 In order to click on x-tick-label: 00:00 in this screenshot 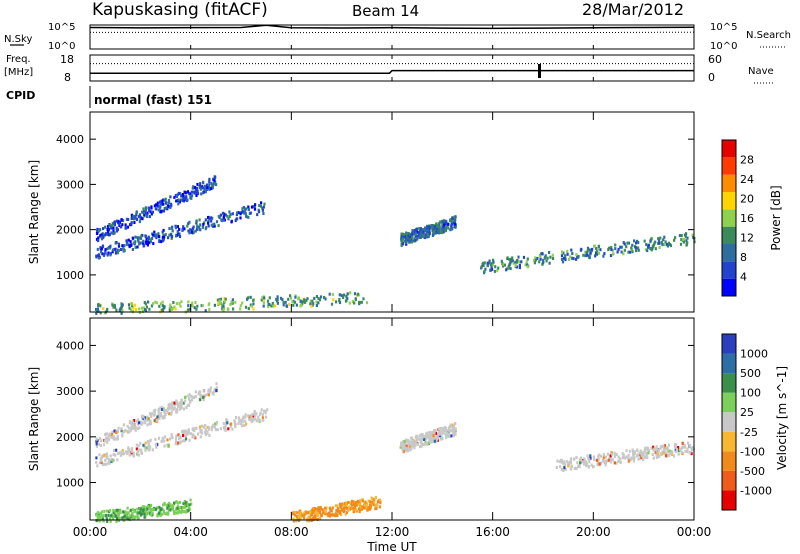, I will do `click(694, 532)`.